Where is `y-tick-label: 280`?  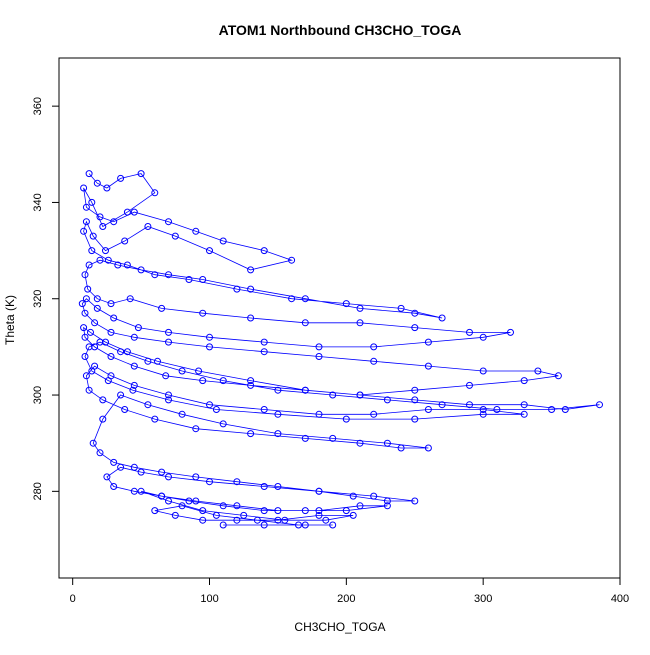 y-tick-label: 280 is located at coordinates (38, 491).